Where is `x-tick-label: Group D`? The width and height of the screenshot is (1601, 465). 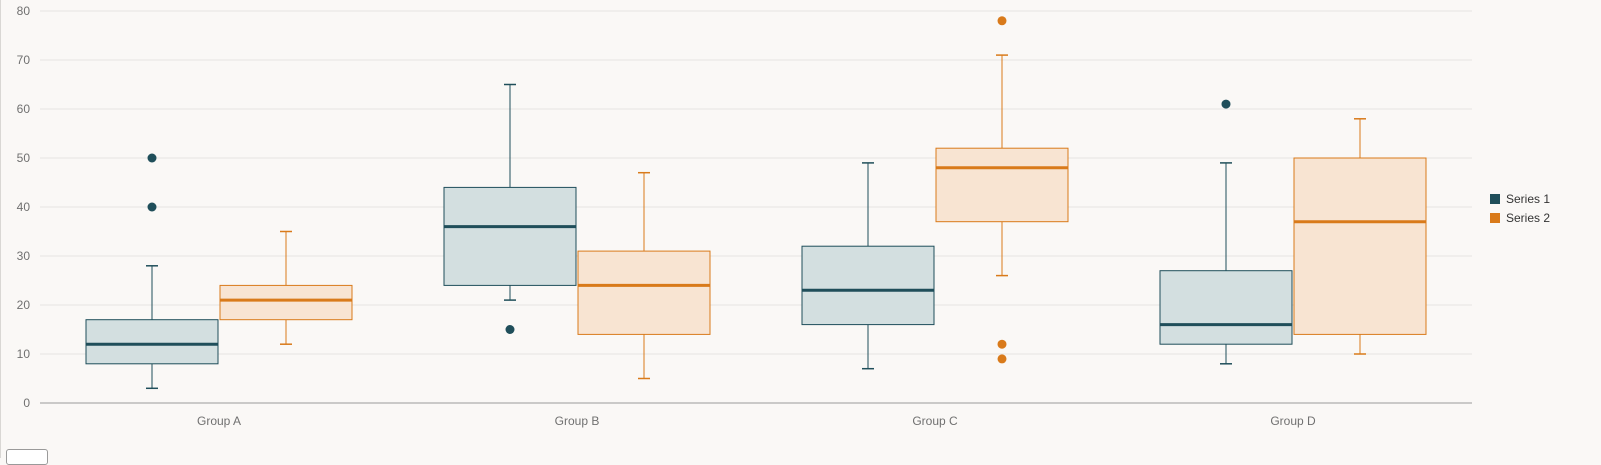 x-tick-label: Group D is located at coordinates (1293, 421).